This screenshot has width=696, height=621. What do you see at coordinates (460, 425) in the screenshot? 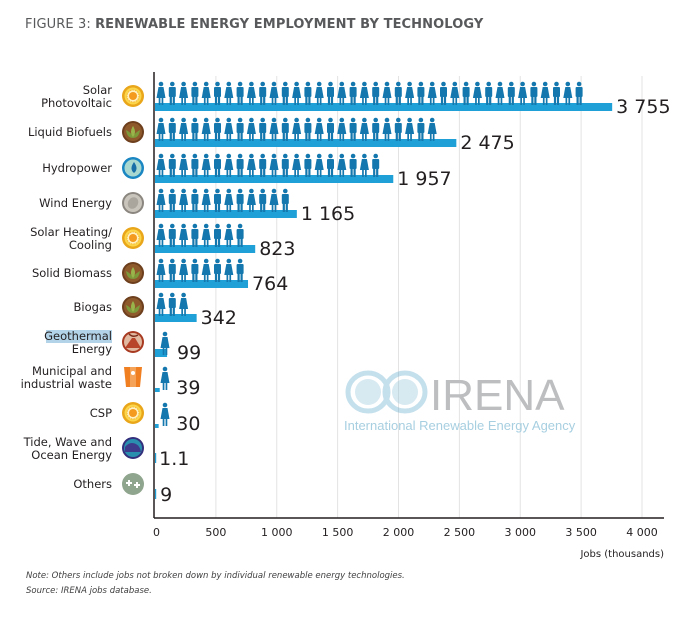
I see `watermark-subtitle: International Renewable Energy Agency` at bounding box center [460, 425].